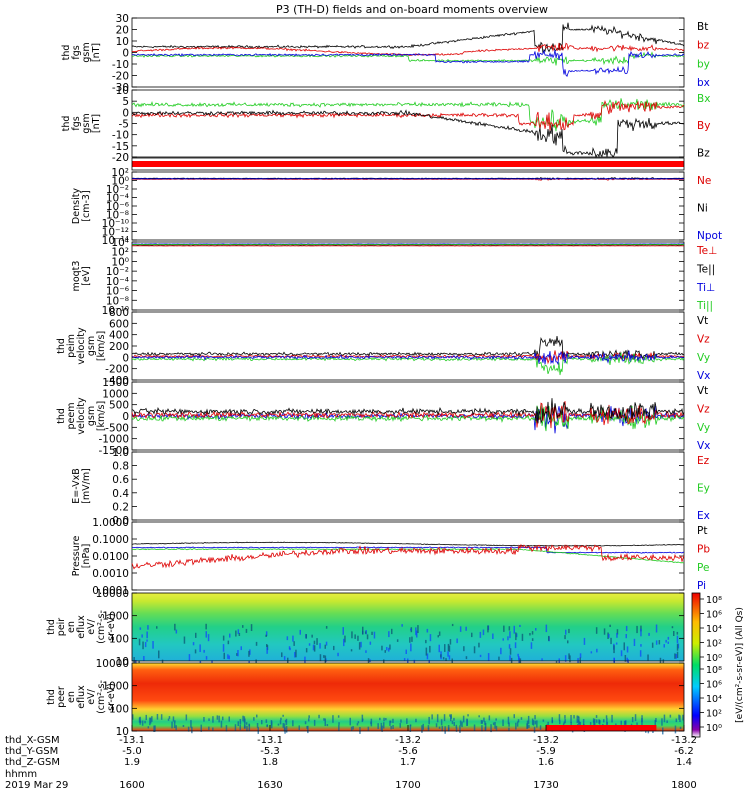 This screenshot has height=800, width=750. What do you see at coordinates (702, 321) in the screenshot?
I see `legend-vt: Vt` at bounding box center [702, 321].